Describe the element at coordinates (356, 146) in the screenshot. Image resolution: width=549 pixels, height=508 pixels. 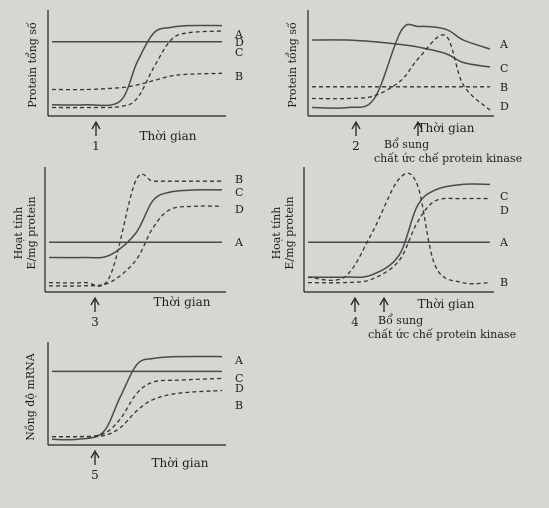
I see `marker-label: 2` at that location.